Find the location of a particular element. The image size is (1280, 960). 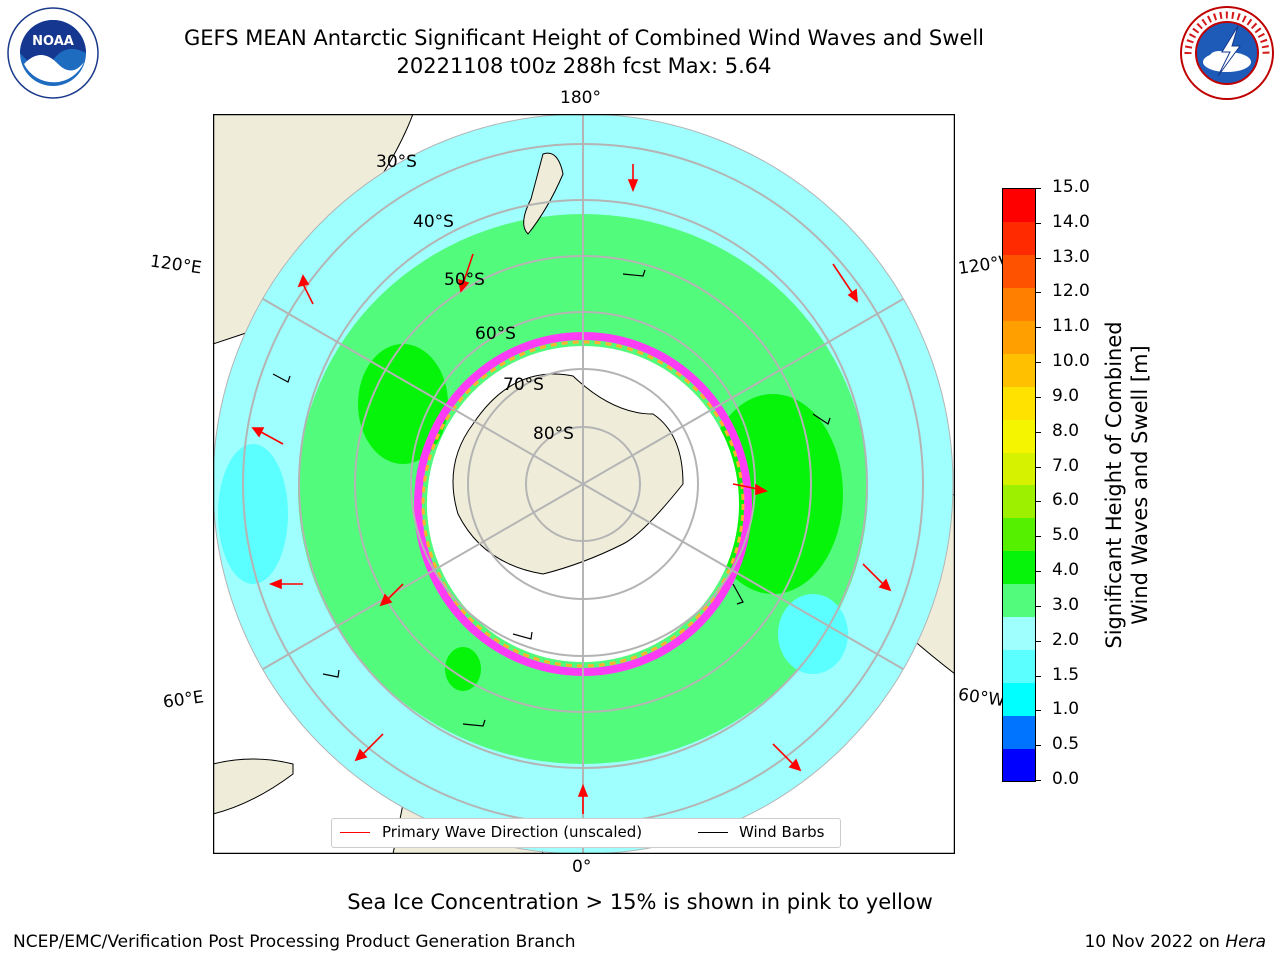

colorbar-tick-label: 13.0 is located at coordinates (1071, 256).